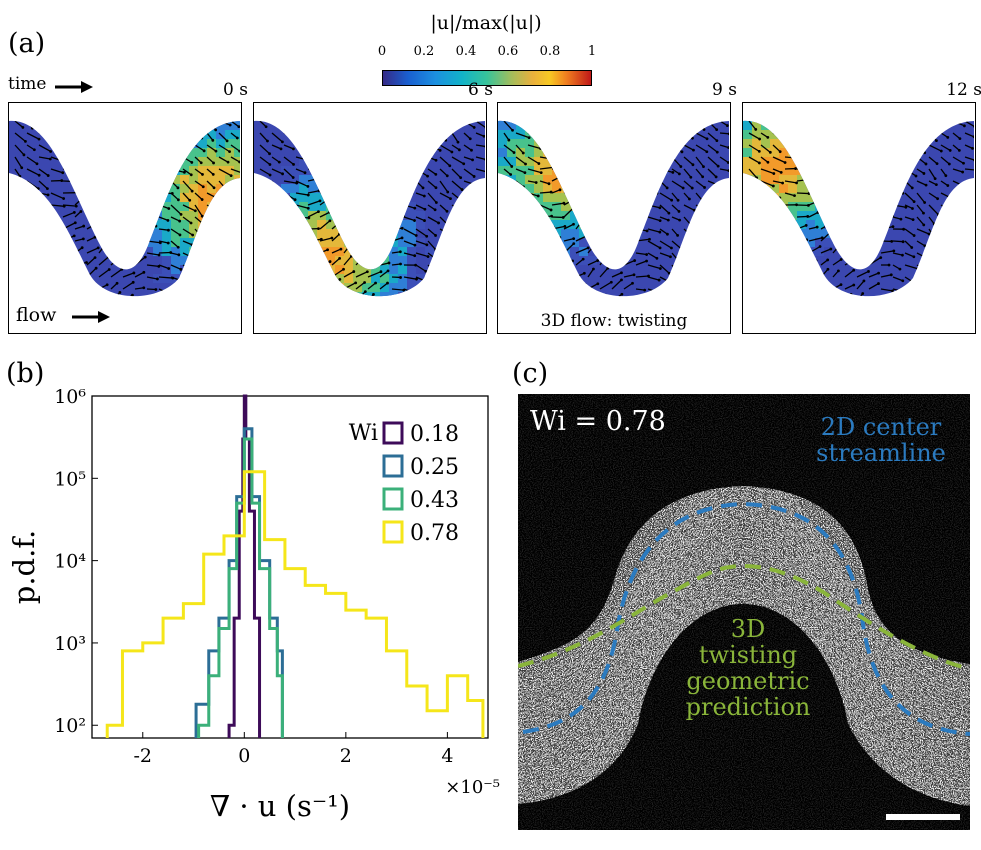  What do you see at coordinates (280, 806) in the screenshot?
I see `x-axis-label: ∇ · u (s⁻¹)` at bounding box center [280, 806].